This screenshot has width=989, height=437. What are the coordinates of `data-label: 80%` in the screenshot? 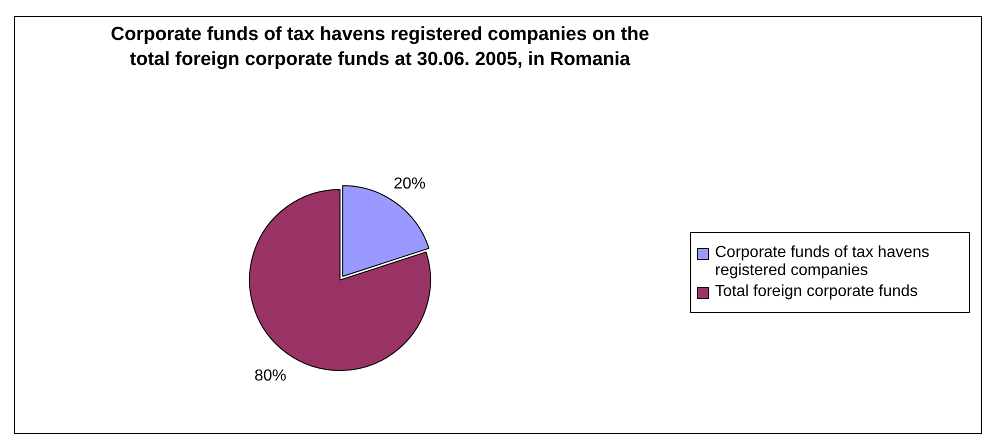 It's located at (270, 375).